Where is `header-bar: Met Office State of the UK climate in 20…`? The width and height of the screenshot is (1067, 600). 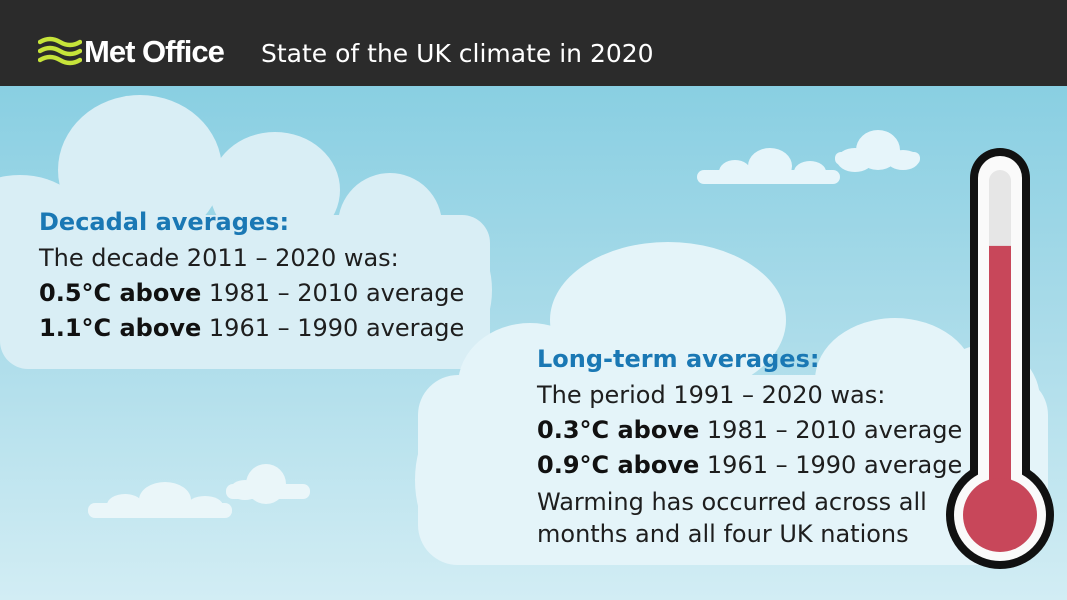 header-bar: Met Office State of the UK climate in 20… is located at coordinates (533, 43).